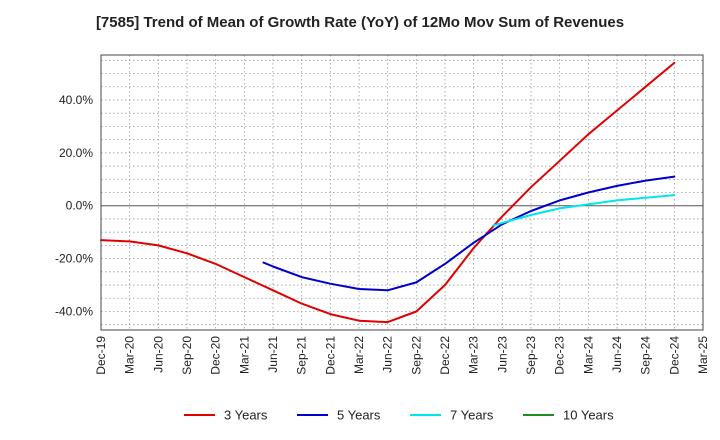 The image size is (720, 440). I want to click on legend-label: 5 Years, so click(359, 415).